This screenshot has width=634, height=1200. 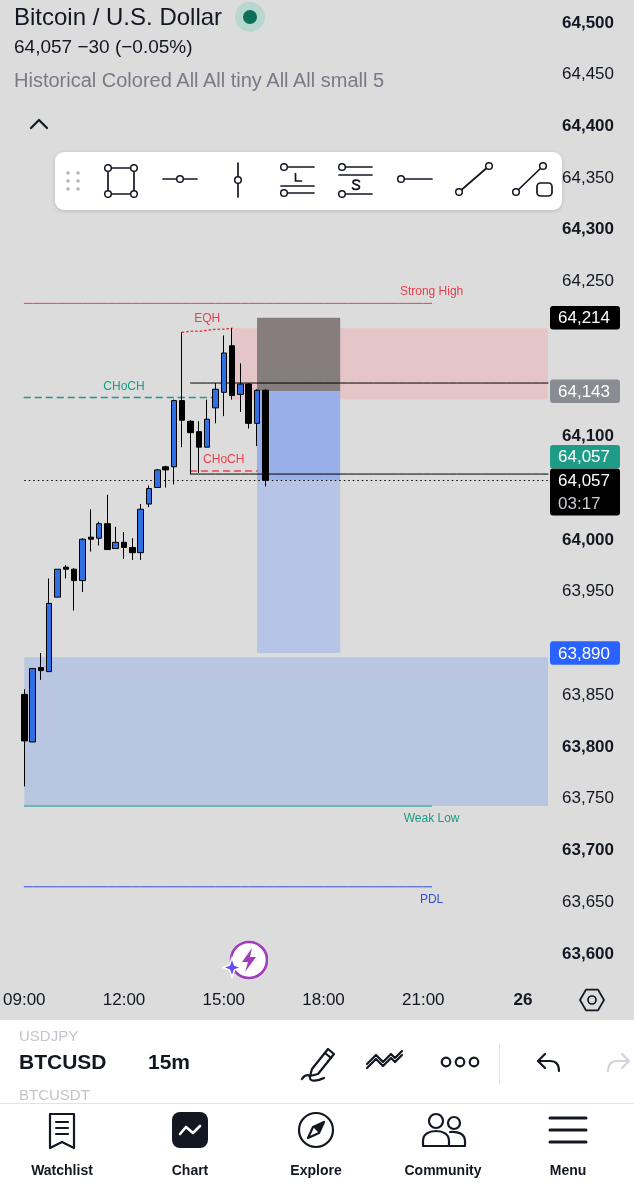 What do you see at coordinates (584, 480) in the screenshot?
I see `y2-tick-label: 64,057` at bounding box center [584, 480].